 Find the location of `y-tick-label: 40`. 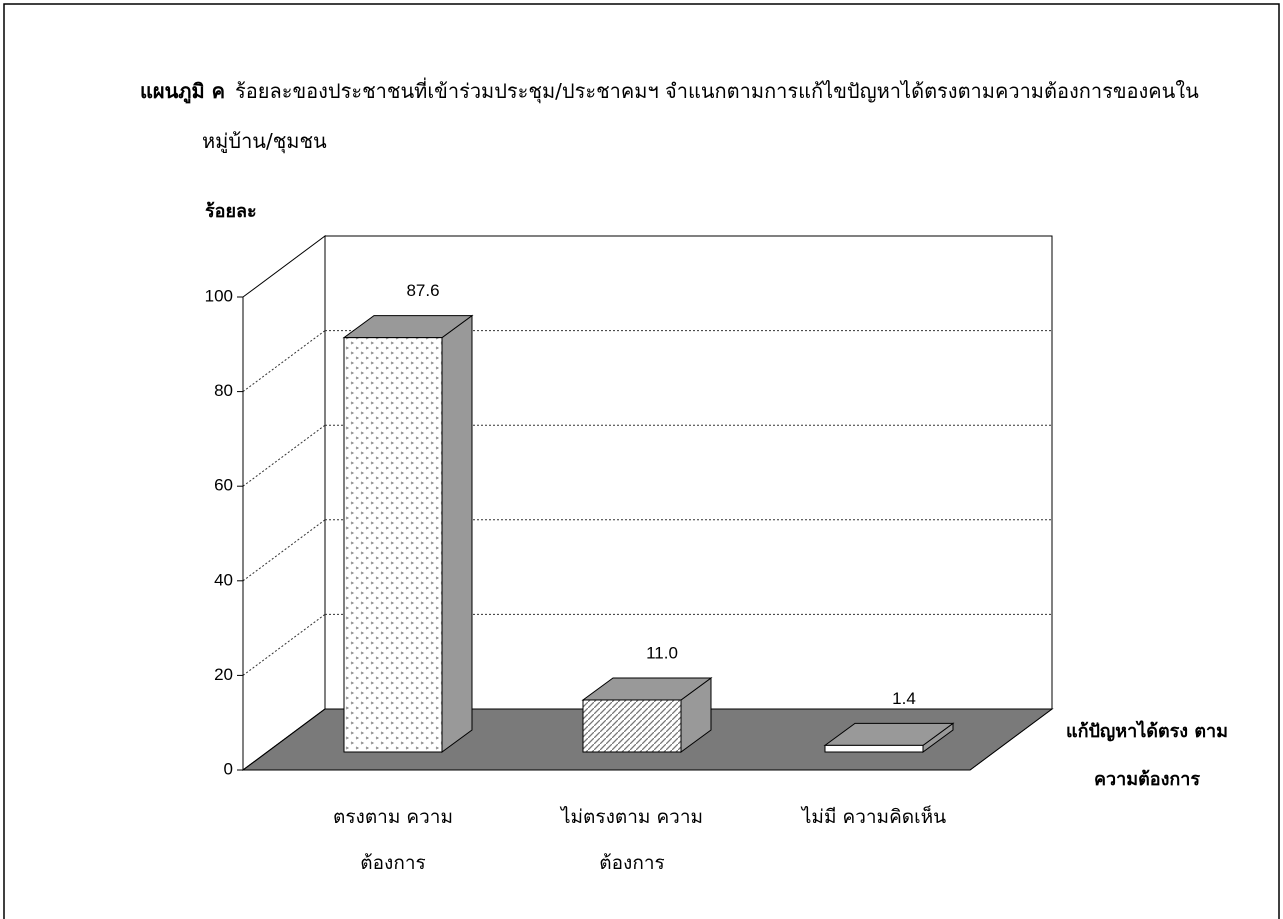

y-tick-label: 40 is located at coordinates (223, 579).